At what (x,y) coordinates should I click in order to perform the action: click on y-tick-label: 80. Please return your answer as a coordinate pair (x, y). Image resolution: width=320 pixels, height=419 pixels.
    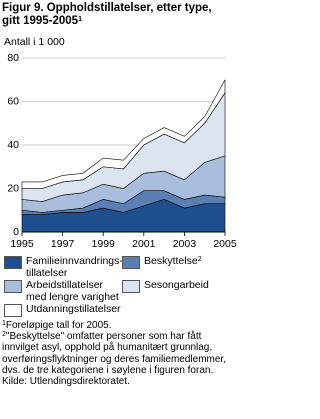
    Looking at the image, I should click on (13, 58).